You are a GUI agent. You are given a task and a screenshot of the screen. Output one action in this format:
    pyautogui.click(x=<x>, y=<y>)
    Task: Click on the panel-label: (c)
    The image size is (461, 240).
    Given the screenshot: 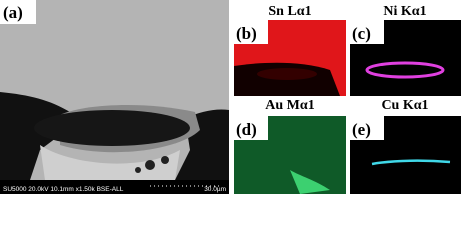 What is the action you would take?
    pyautogui.click(x=361, y=33)
    